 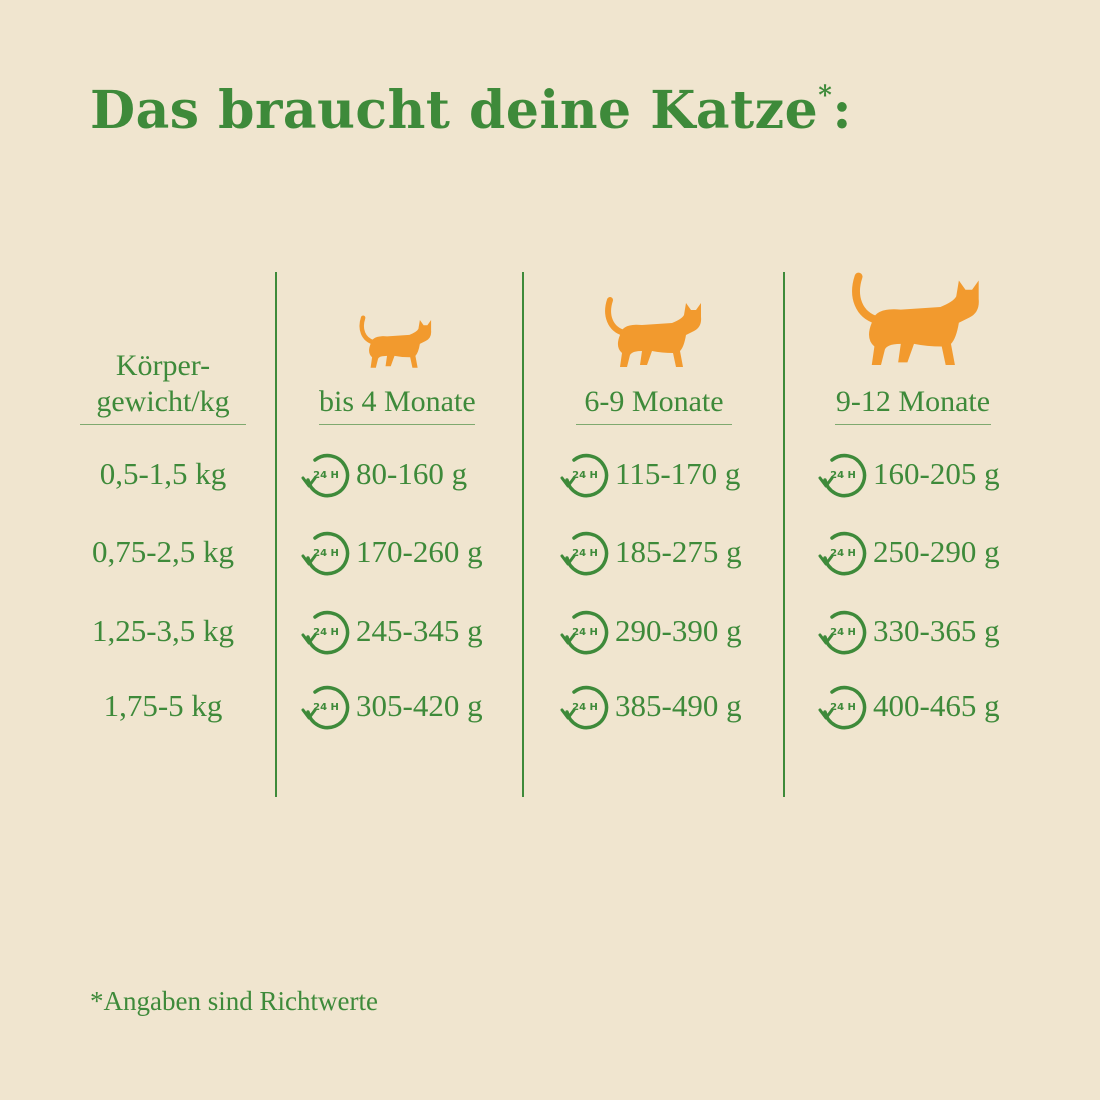 I want to click on column-header: 9-12 Monate, so click(x=913, y=404).